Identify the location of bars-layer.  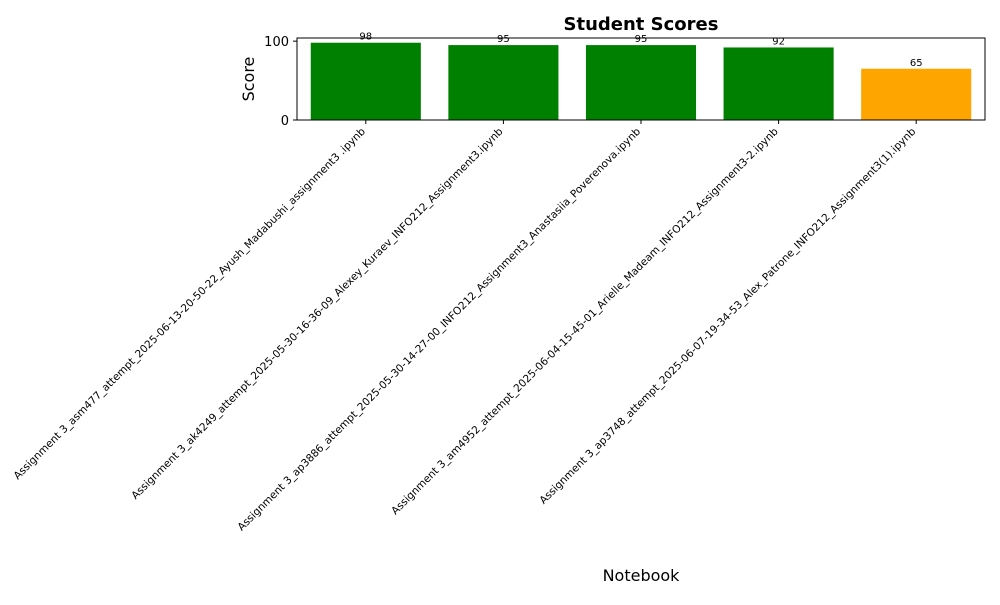
(641, 81).